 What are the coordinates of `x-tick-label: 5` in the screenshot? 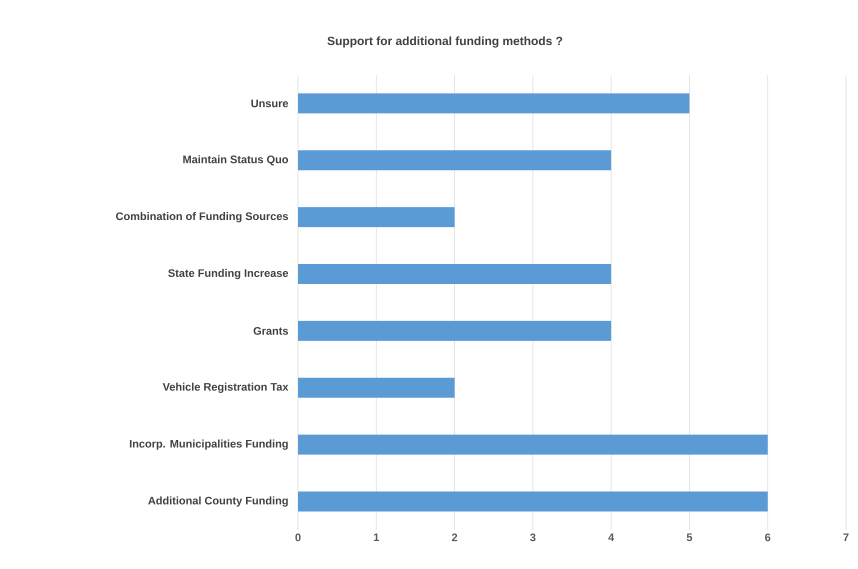 It's located at (689, 538).